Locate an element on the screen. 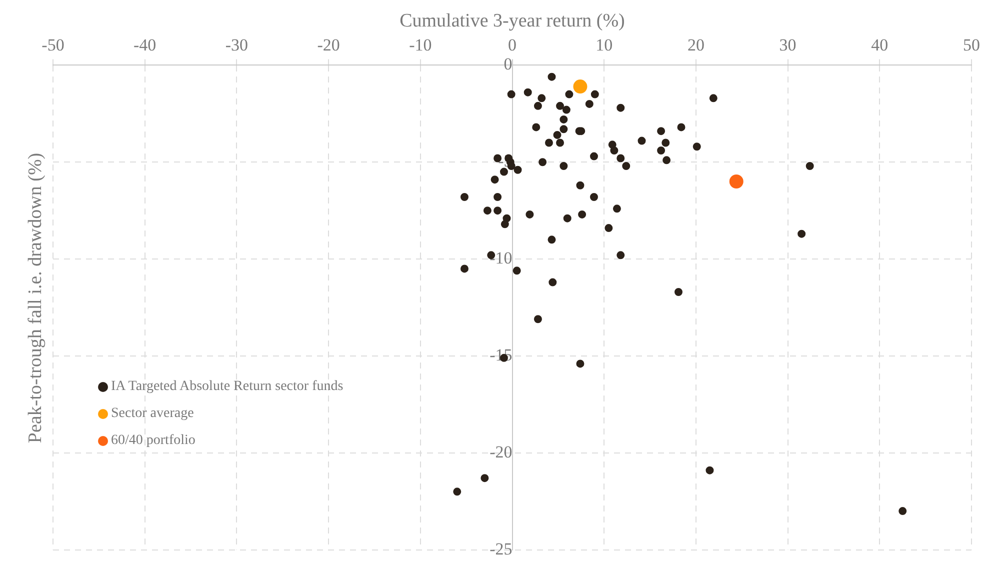 Image resolution: width=995 pixels, height=567 pixels. y-tick-label: -10 is located at coordinates (501, 258).